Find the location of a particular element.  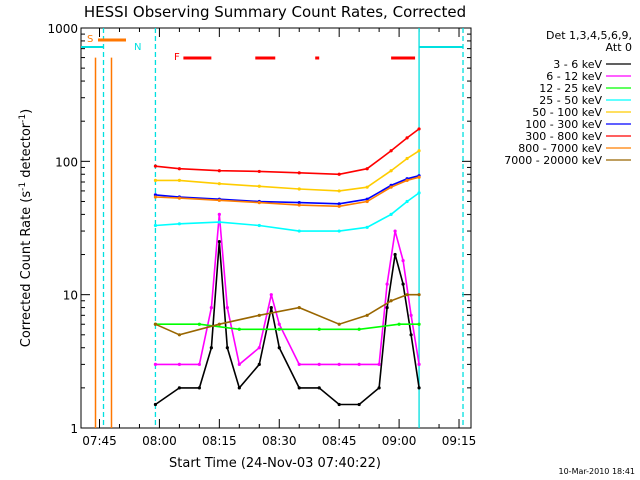

y-axis-label-part: Corrected Count Rate (s is located at coordinates (26, 269).